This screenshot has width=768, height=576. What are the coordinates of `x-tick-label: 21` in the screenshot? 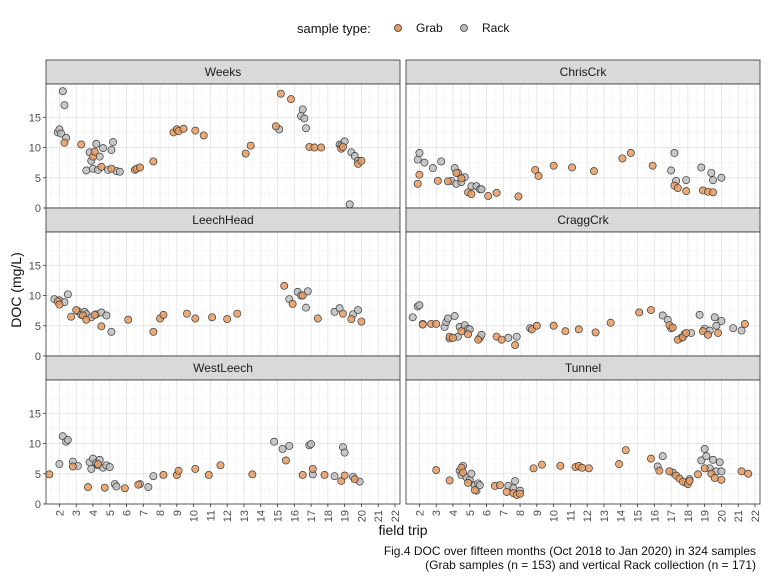 It's located at (739, 516).